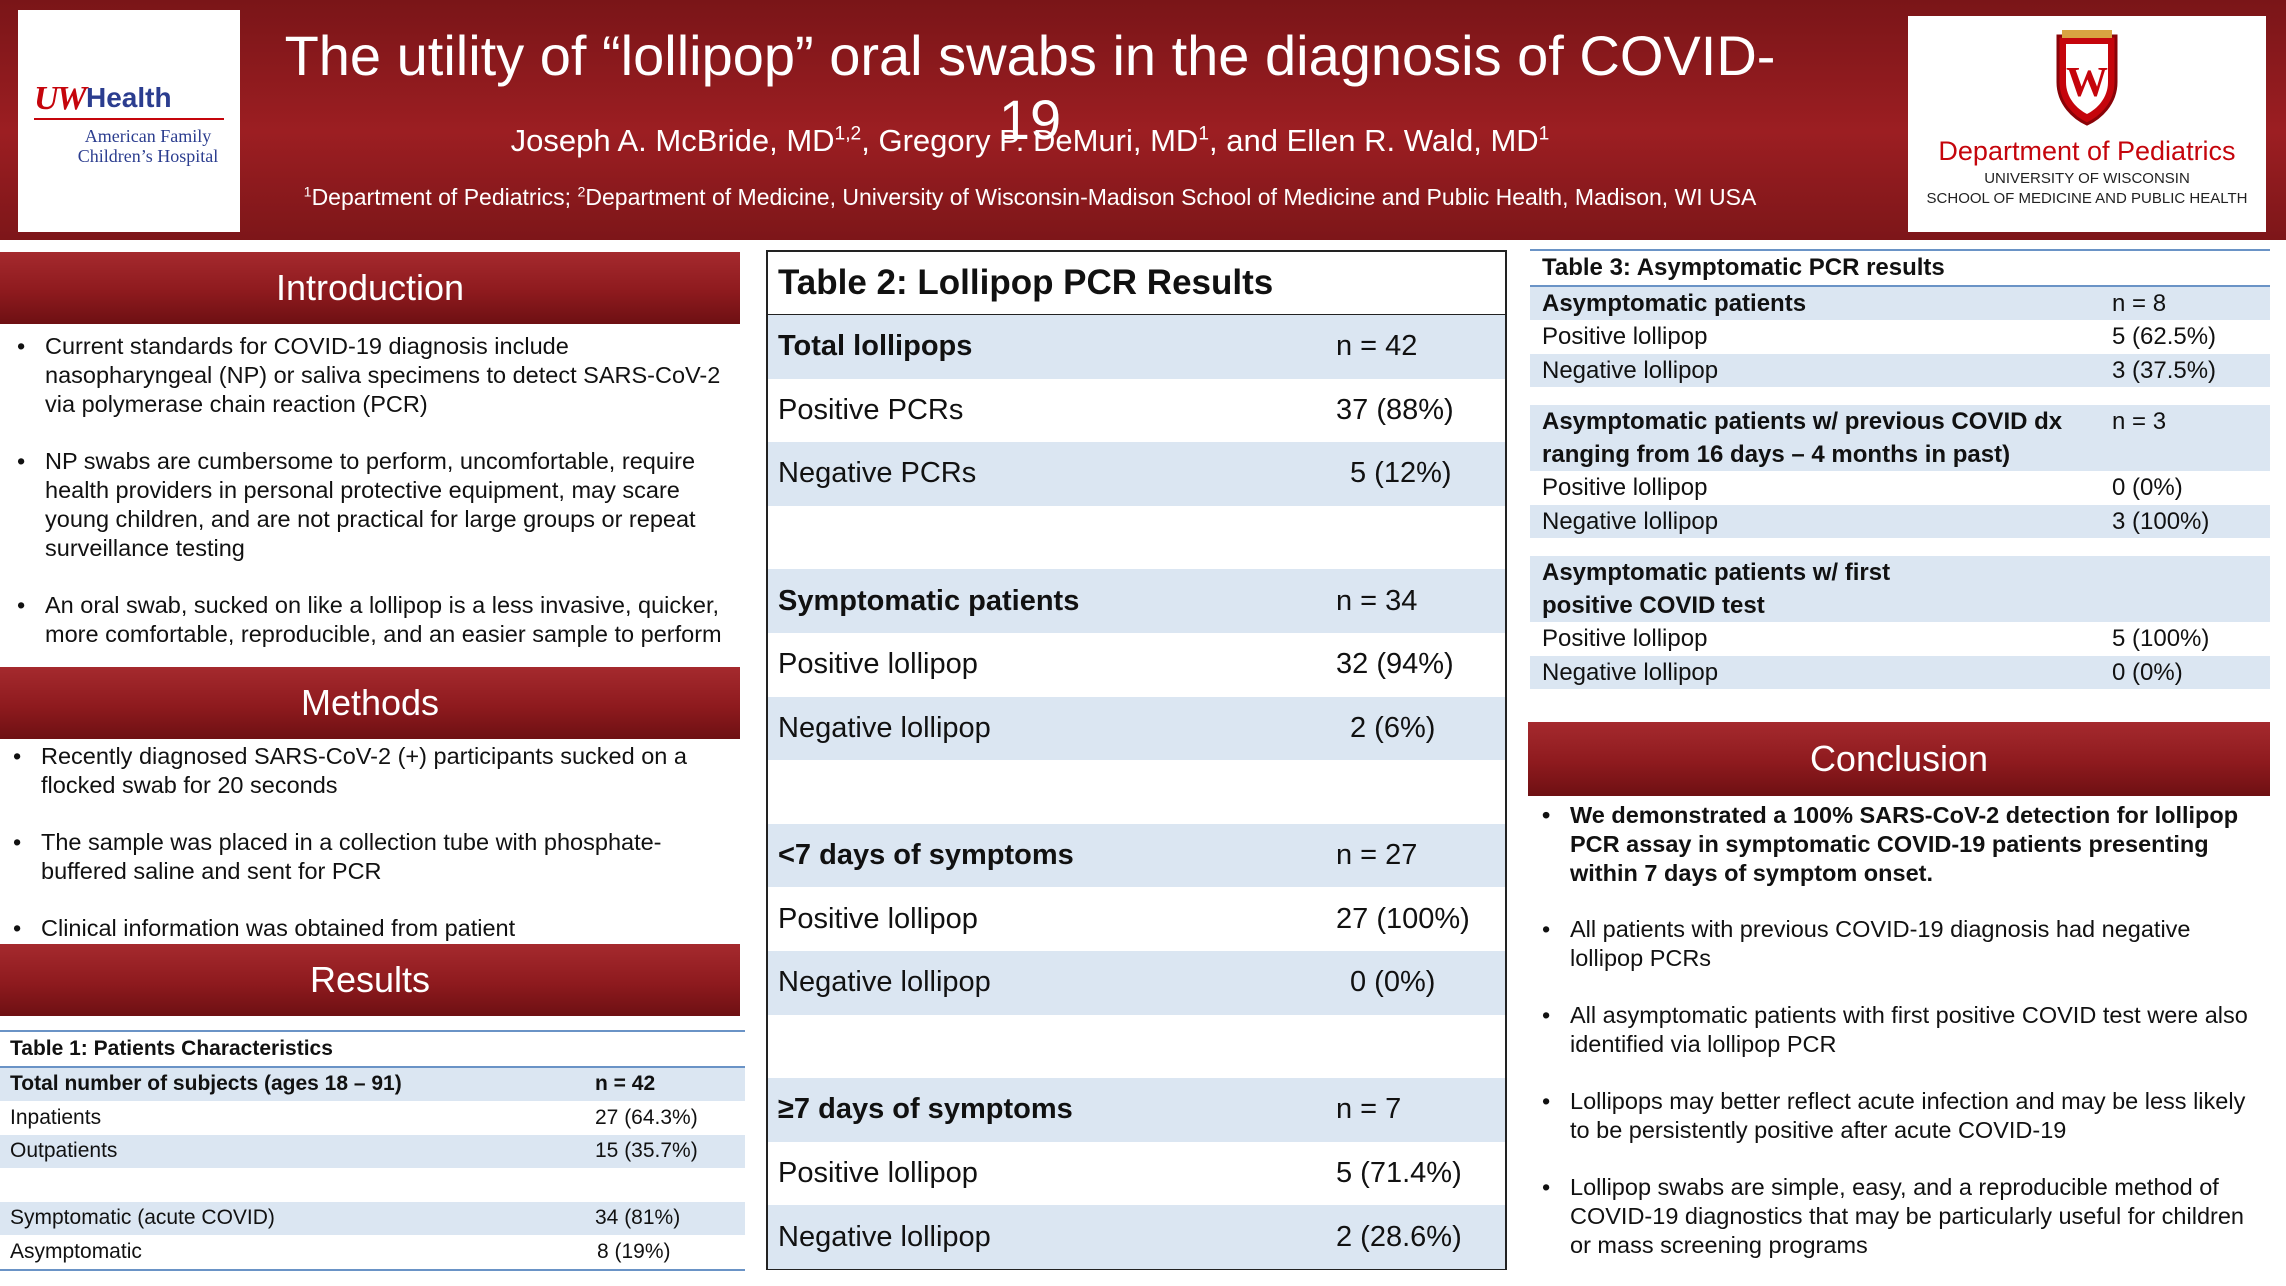  Describe the element at coordinates (2164, 337) in the screenshot. I see `table-cell-value: 5 (62.5%)` at that location.